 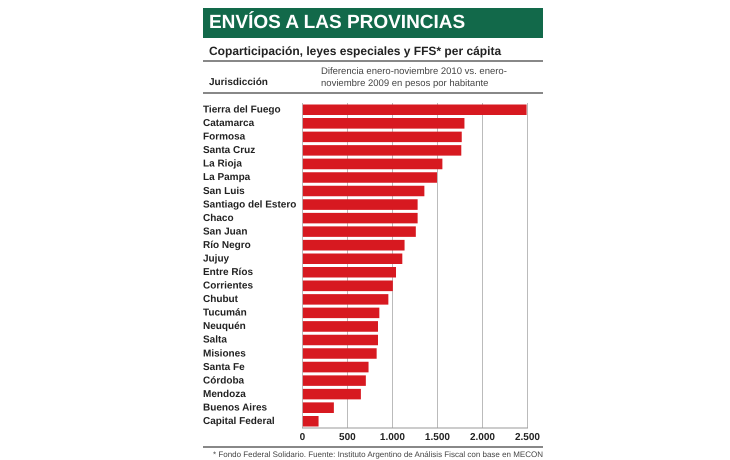 What do you see at coordinates (347, 437) in the screenshot?
I see `x-tick-label: 500` at bounding box center [347, 437].